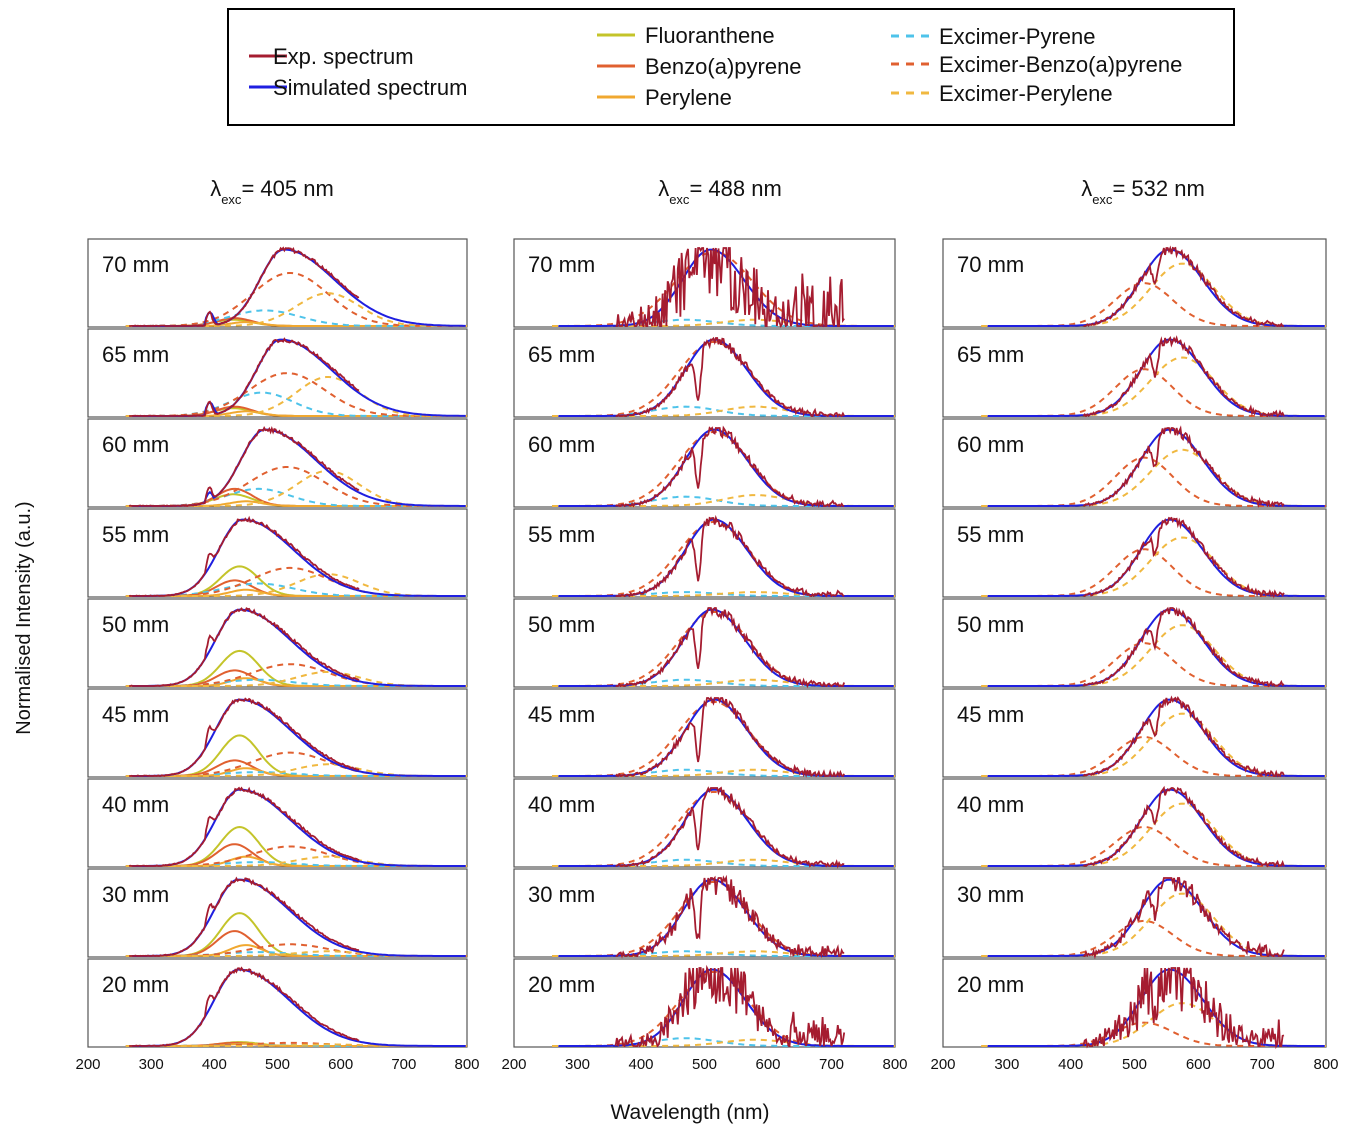  I want to click on title-value: = 405 nm, so click(287, 188).